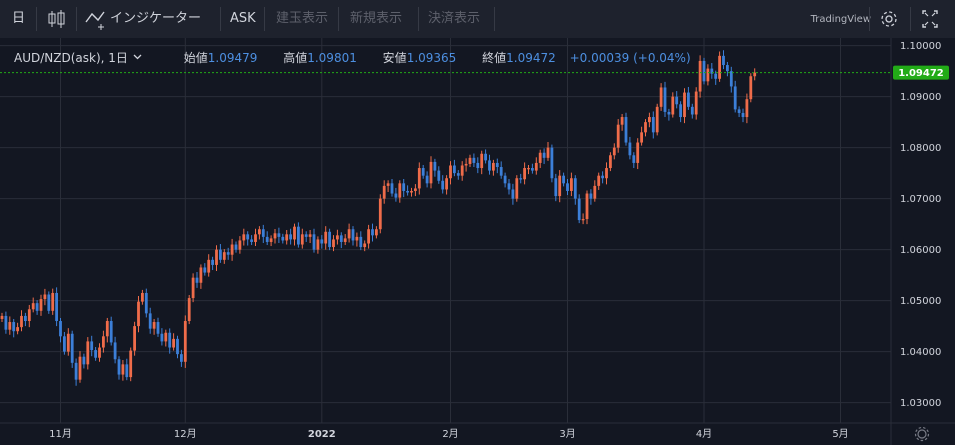 The image size is (955, 445). I want to click on indicators-button: インジケーター, so click(142, 19).